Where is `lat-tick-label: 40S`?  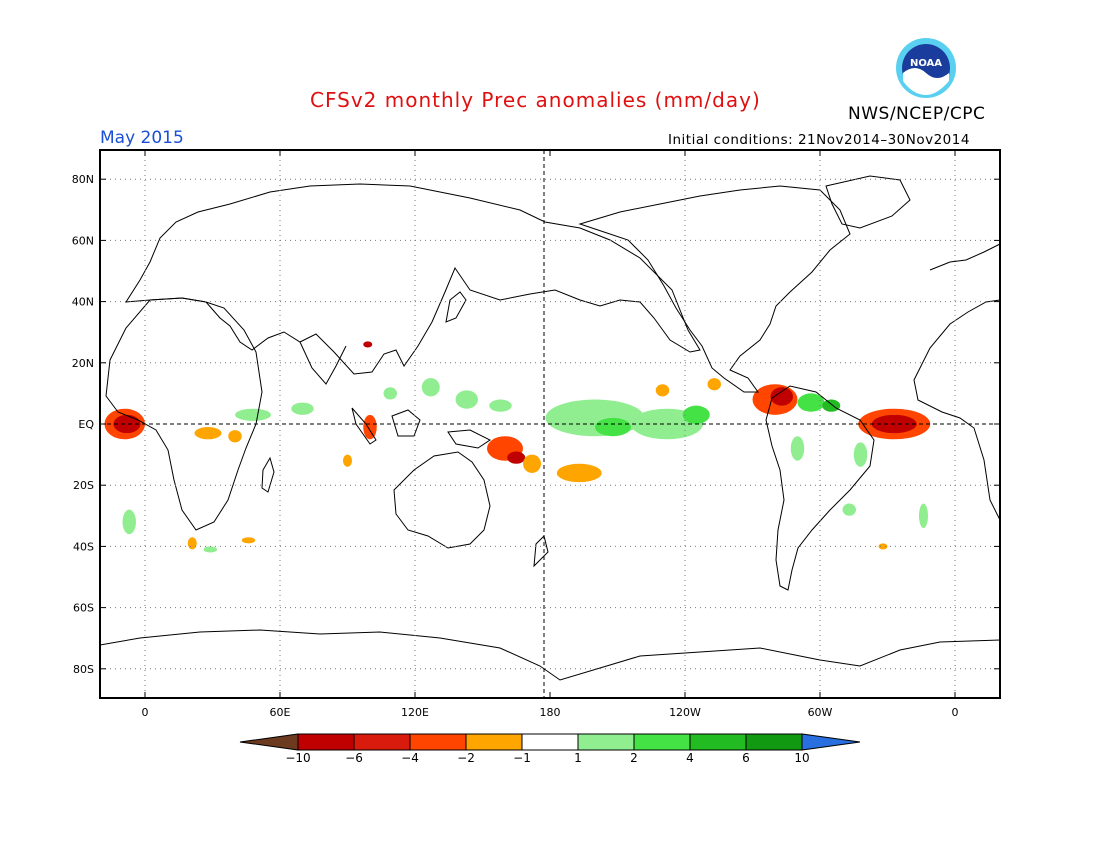 lat-tick-label: 40S is located at coordinates (83, 546).